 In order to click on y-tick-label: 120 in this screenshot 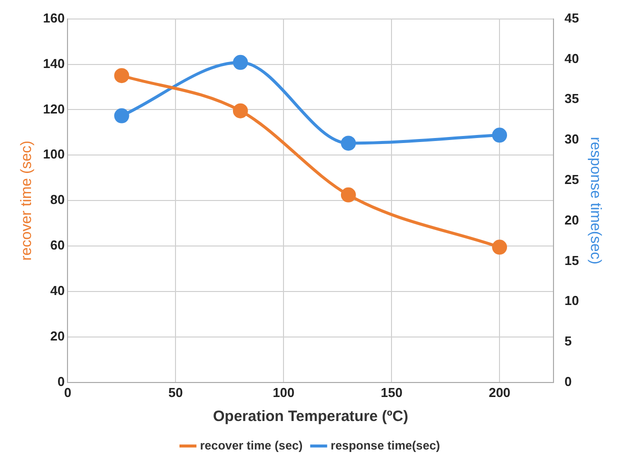, I will do `click(53, 108)`.